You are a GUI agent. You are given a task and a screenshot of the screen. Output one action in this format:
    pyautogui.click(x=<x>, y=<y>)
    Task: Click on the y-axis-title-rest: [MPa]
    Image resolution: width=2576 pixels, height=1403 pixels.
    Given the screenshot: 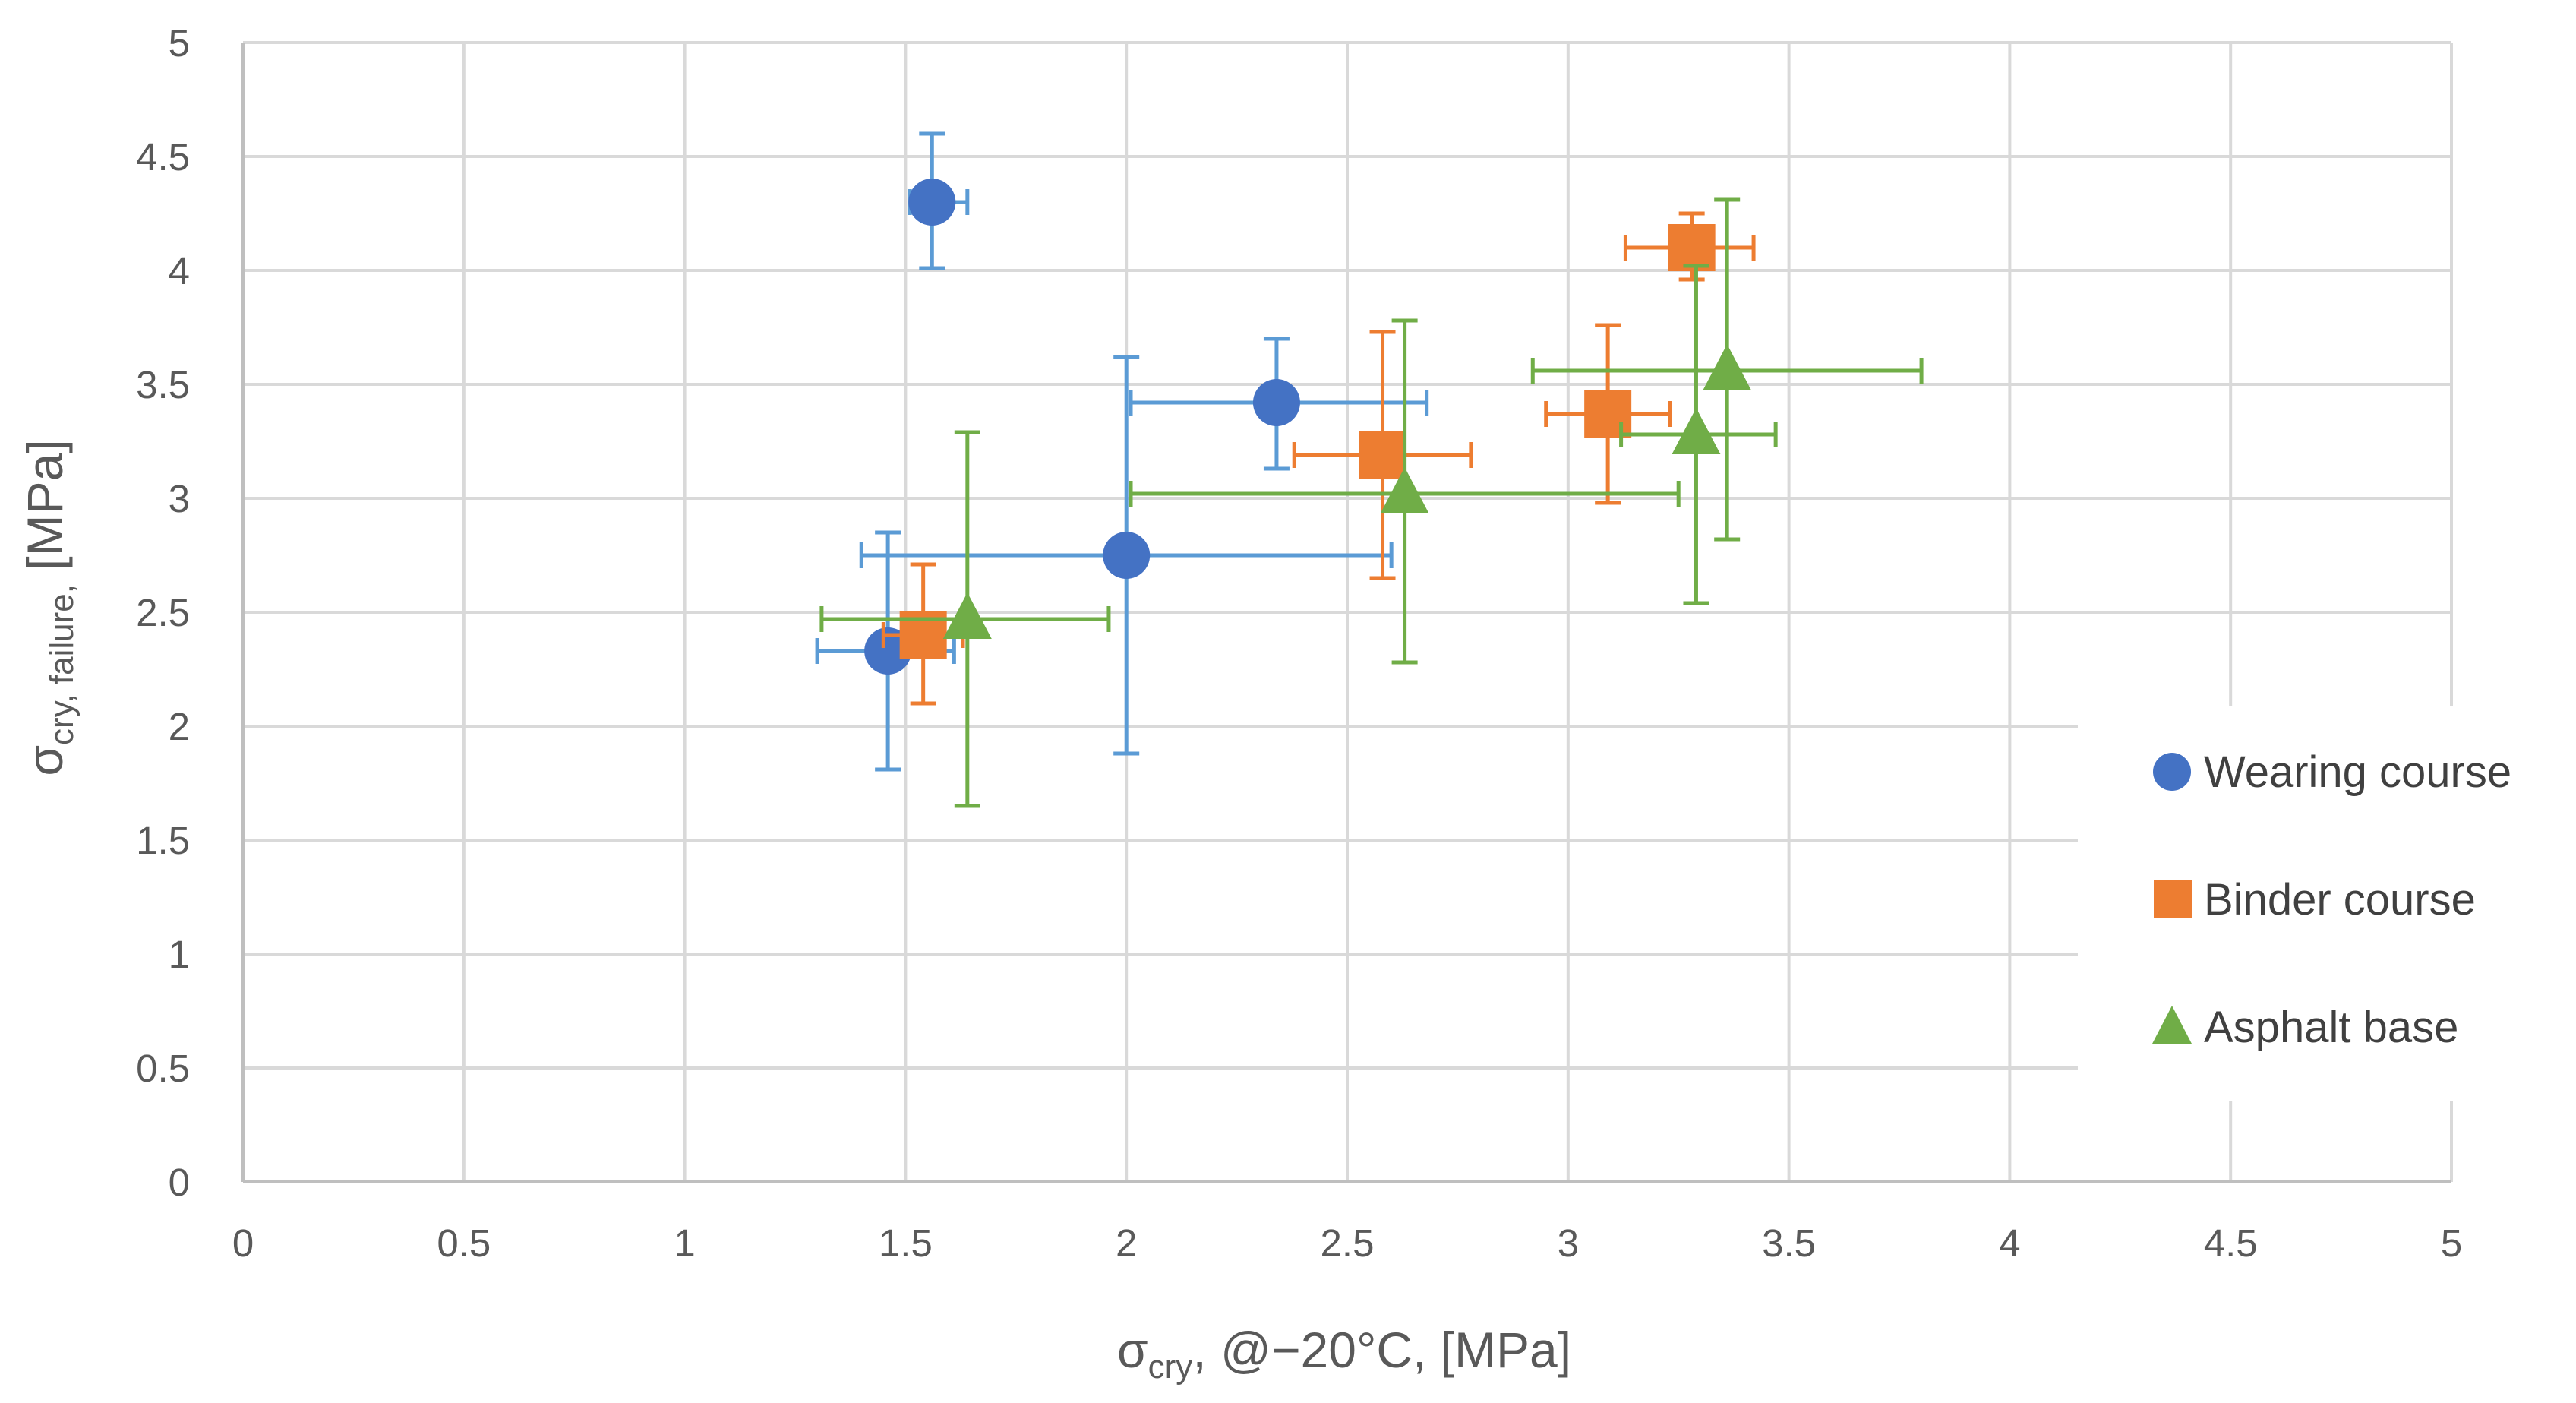 What is the action you would take?
    pyautogui.click(x=45, y=511)
    